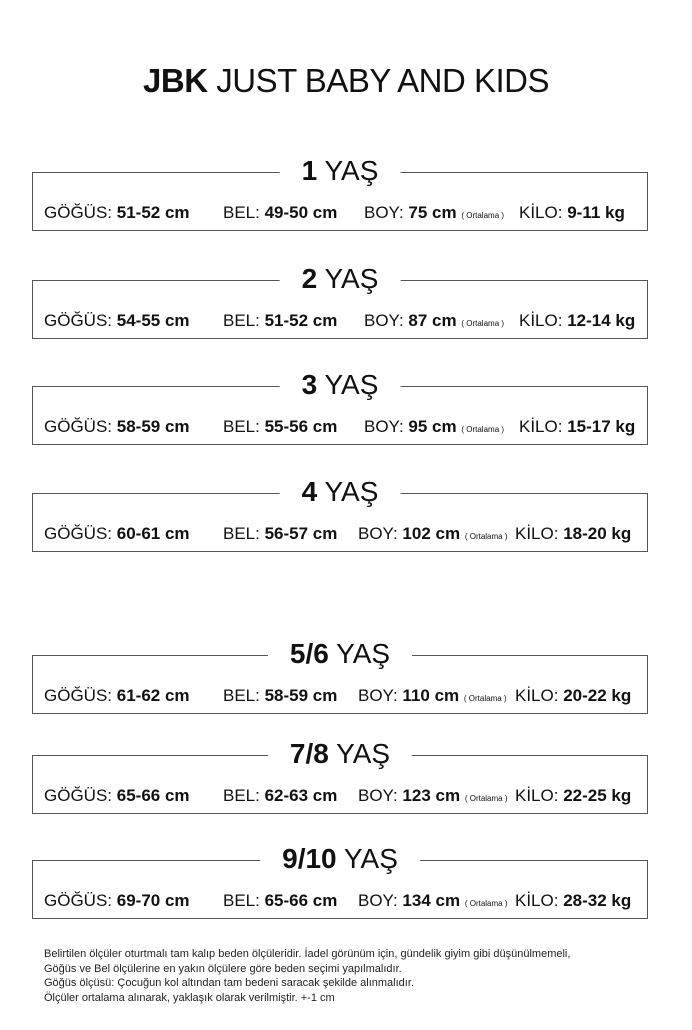  Describe the element at coordinates (340, 279) in the screenshot. I see `age-heading: 2 YAŞ` at that location.